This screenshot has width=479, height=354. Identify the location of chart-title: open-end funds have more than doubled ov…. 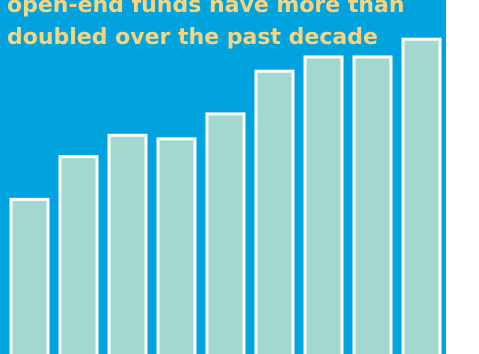
(226, 27).